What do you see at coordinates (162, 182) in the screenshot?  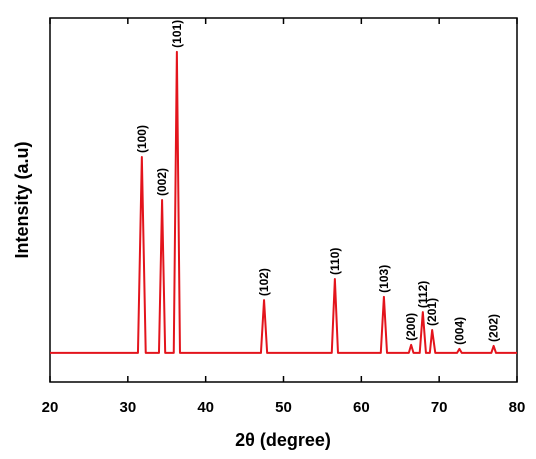 I see `peak-label: (002)` at bounding box center [162, 182].